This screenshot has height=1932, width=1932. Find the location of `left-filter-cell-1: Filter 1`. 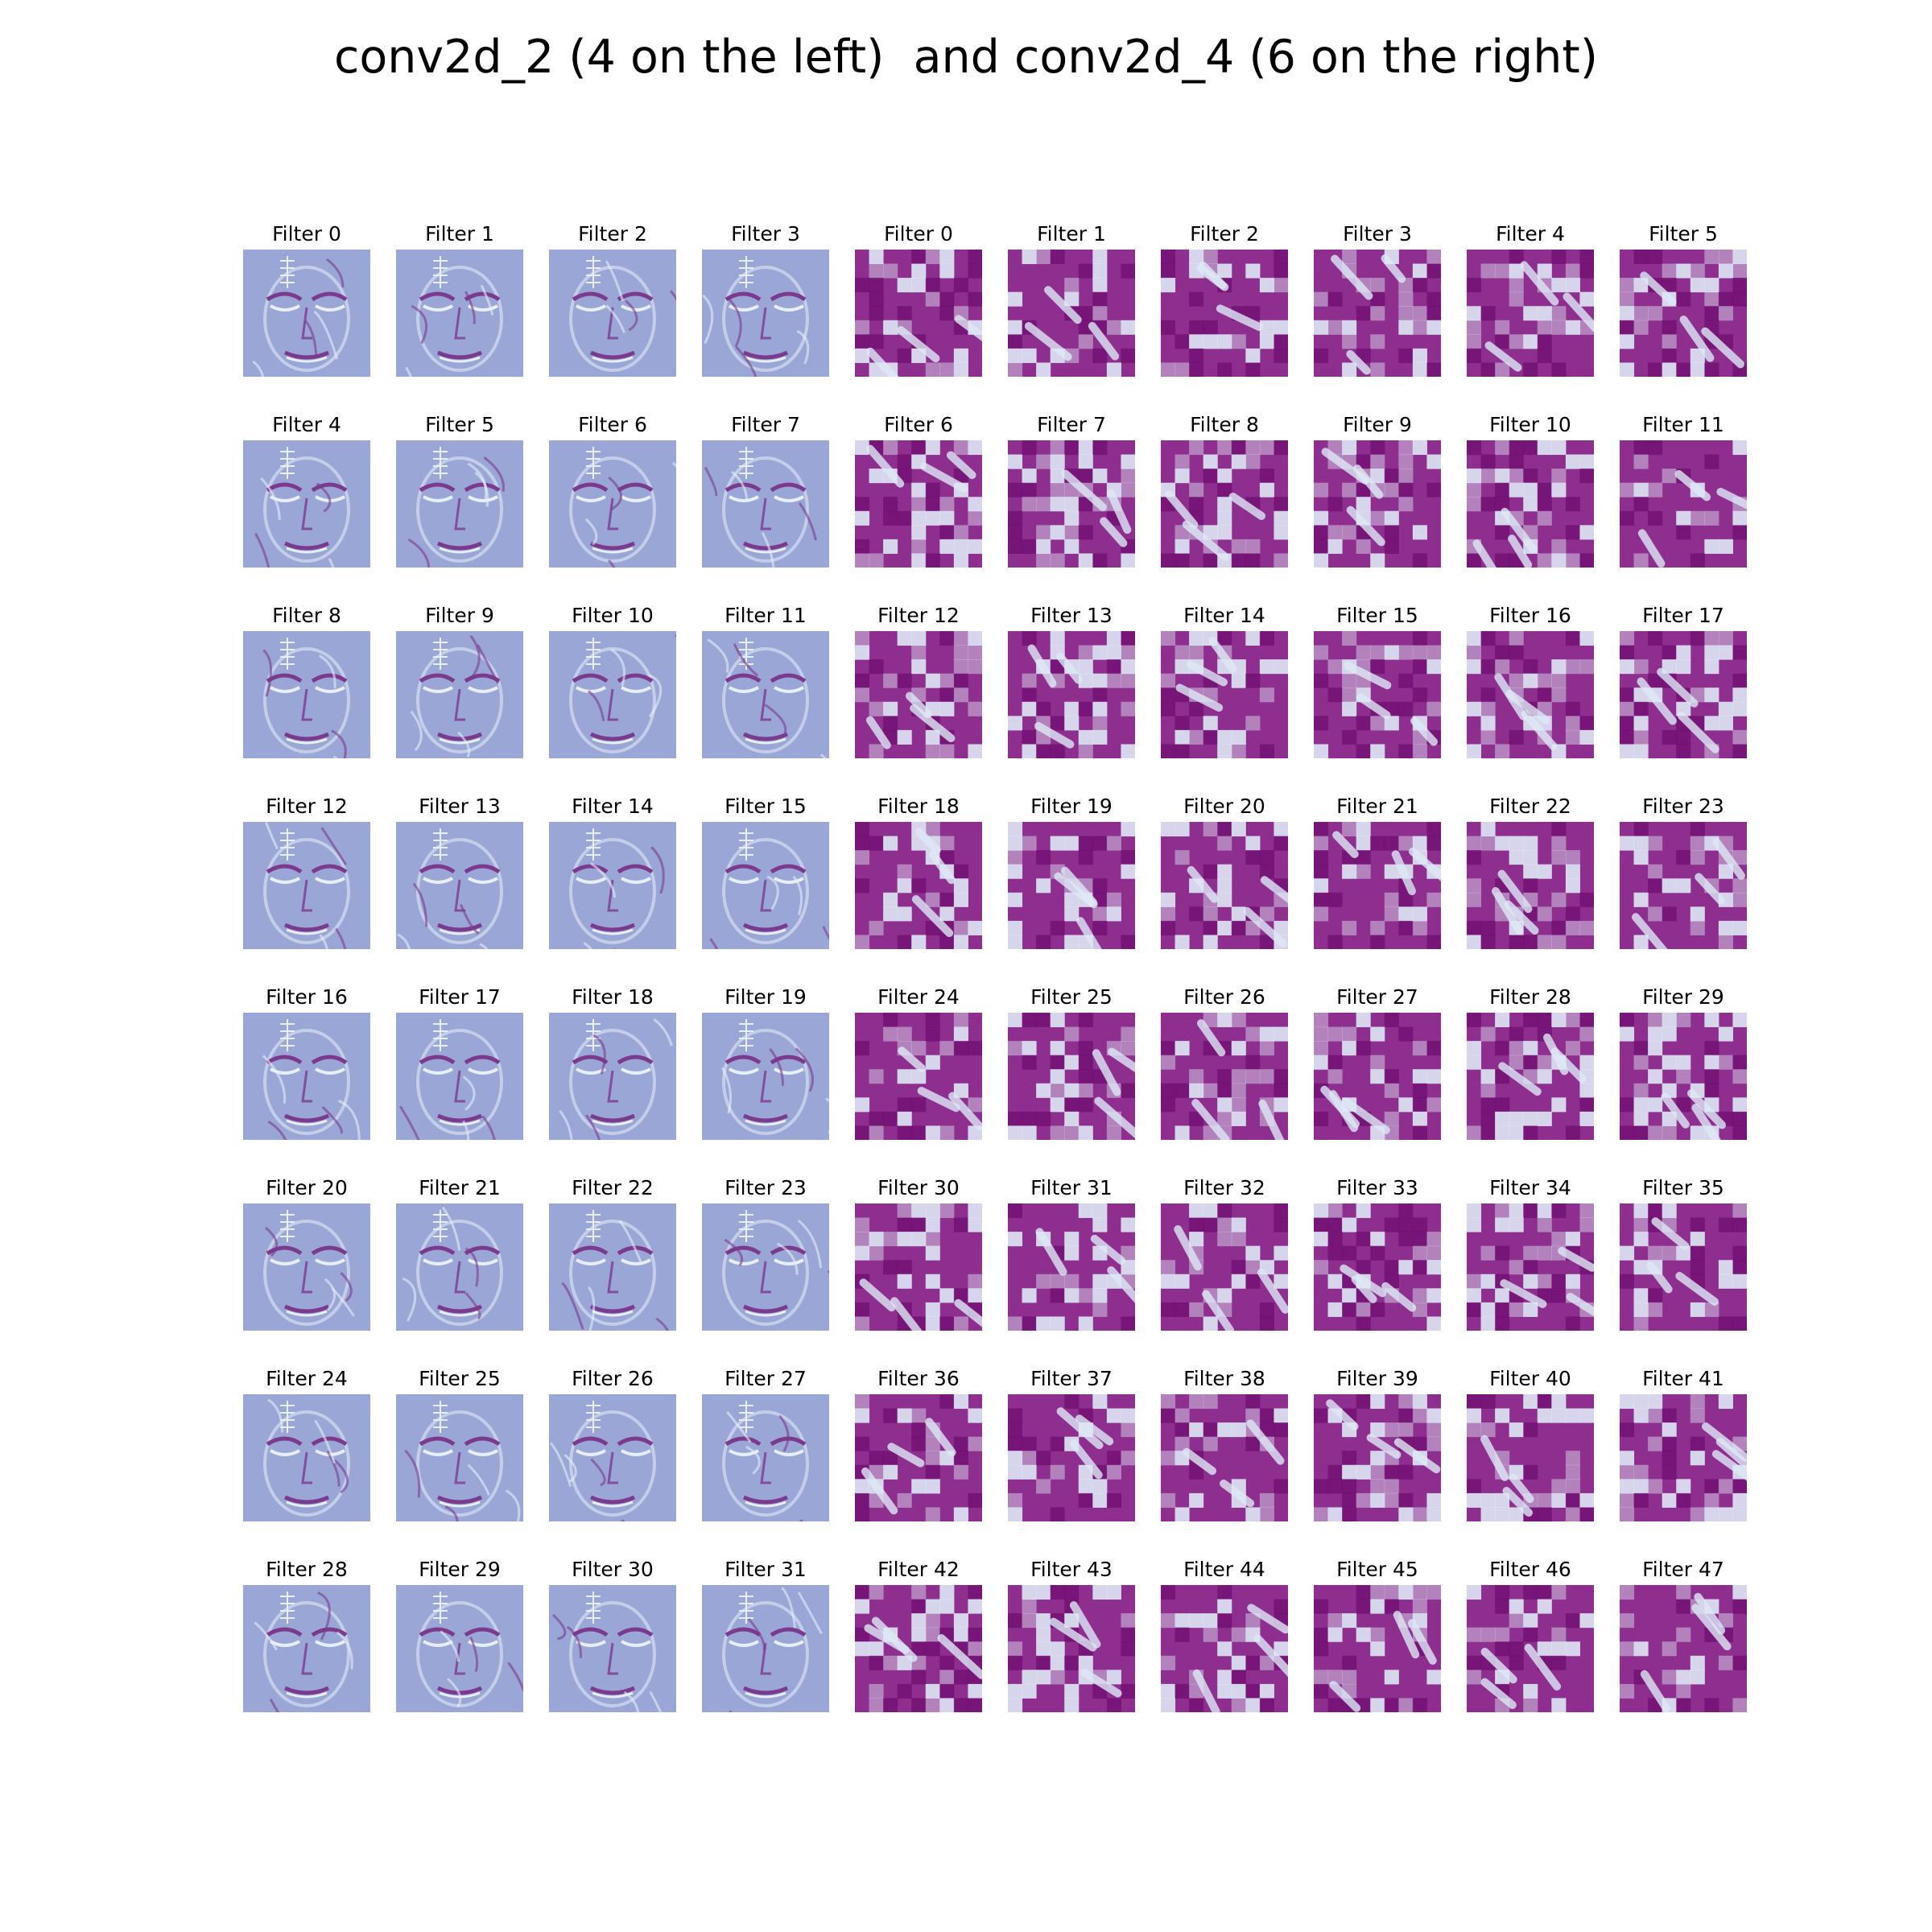

left-filter-cell-1: Filter 1 is located at coordinates (459, 299).